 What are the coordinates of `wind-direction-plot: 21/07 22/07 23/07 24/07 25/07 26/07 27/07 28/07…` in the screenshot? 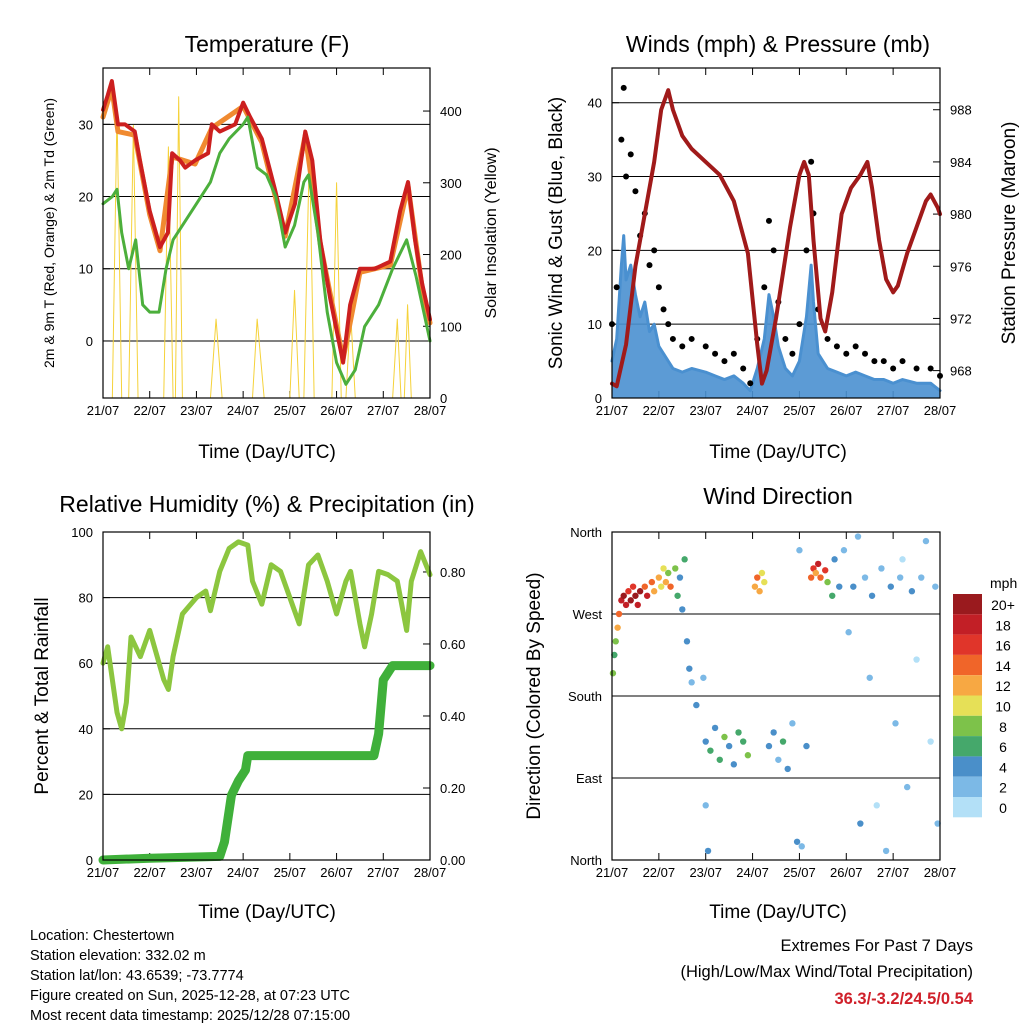 It's located at (762, 702).